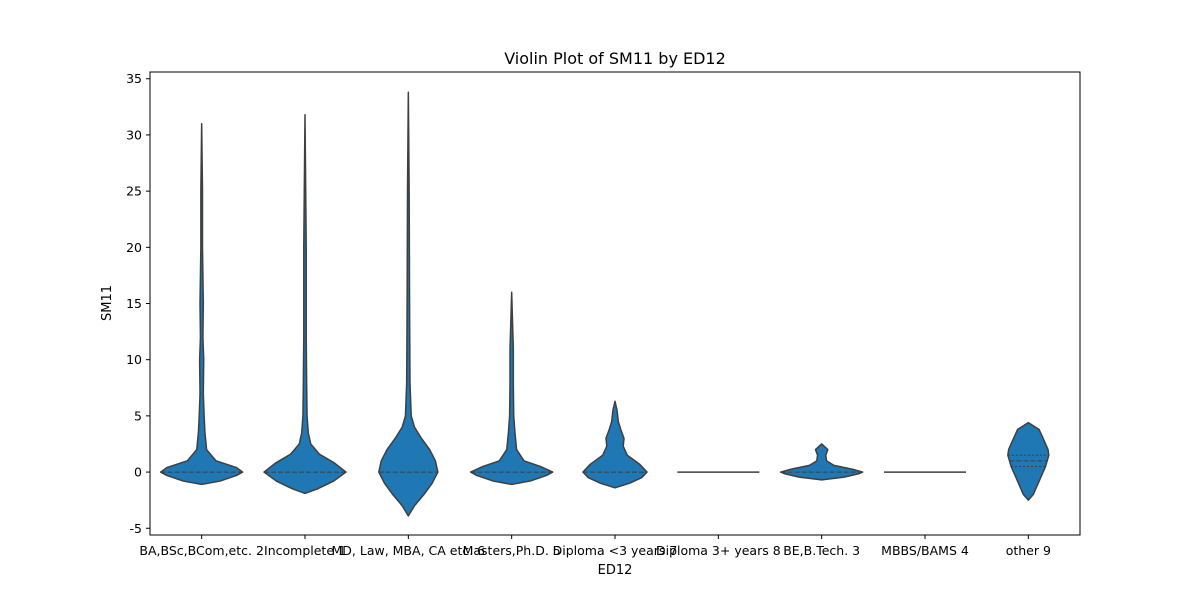  Describe the element at coordinates (615, 550) in the screenshot. I see `x-tick-label: Diploma <3 years 7` at that location.